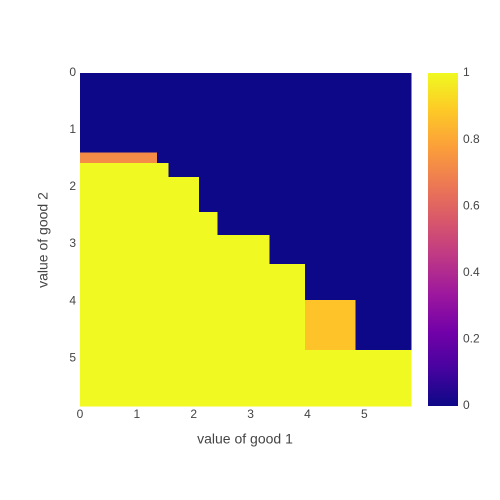  I want to click on x-tick-label: 2, so click(193, 414).